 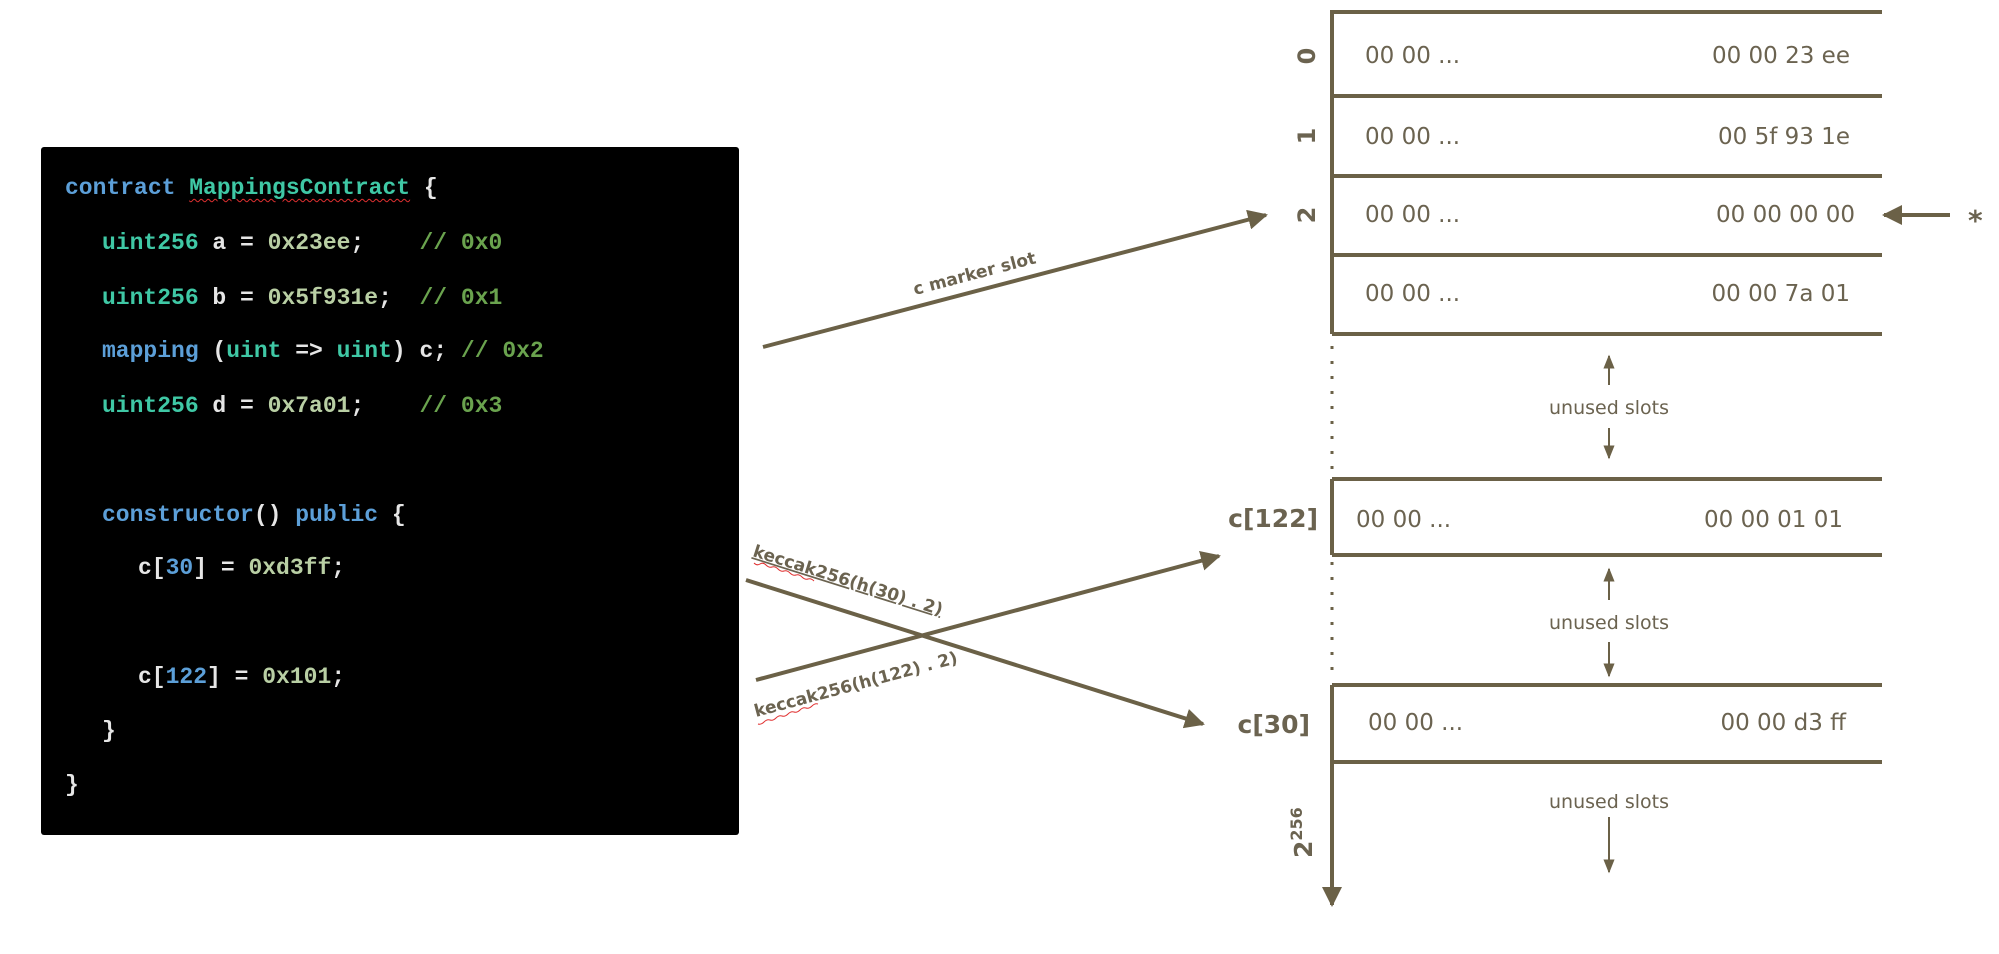 I want to click on c30-right: 00 00 d3 ff, so click(x=1783, y=723).